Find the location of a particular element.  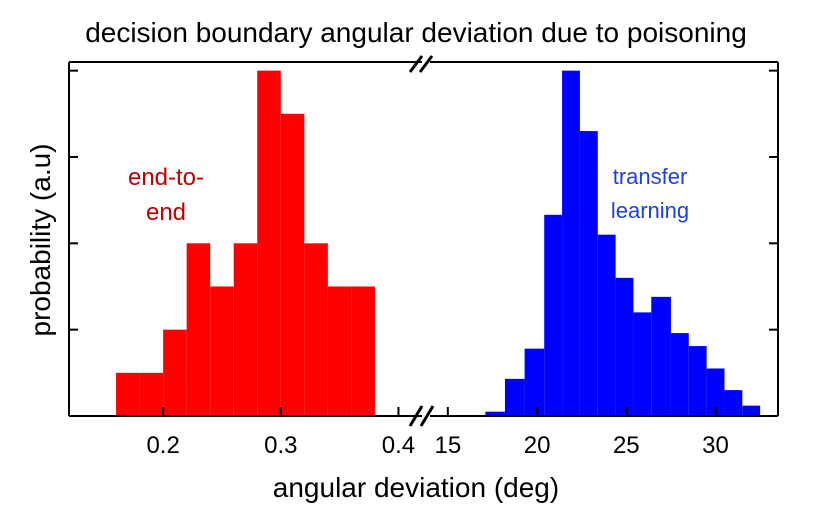

series-annotation-transfer-learning: transfer learning is located at coordinates (650, 193).